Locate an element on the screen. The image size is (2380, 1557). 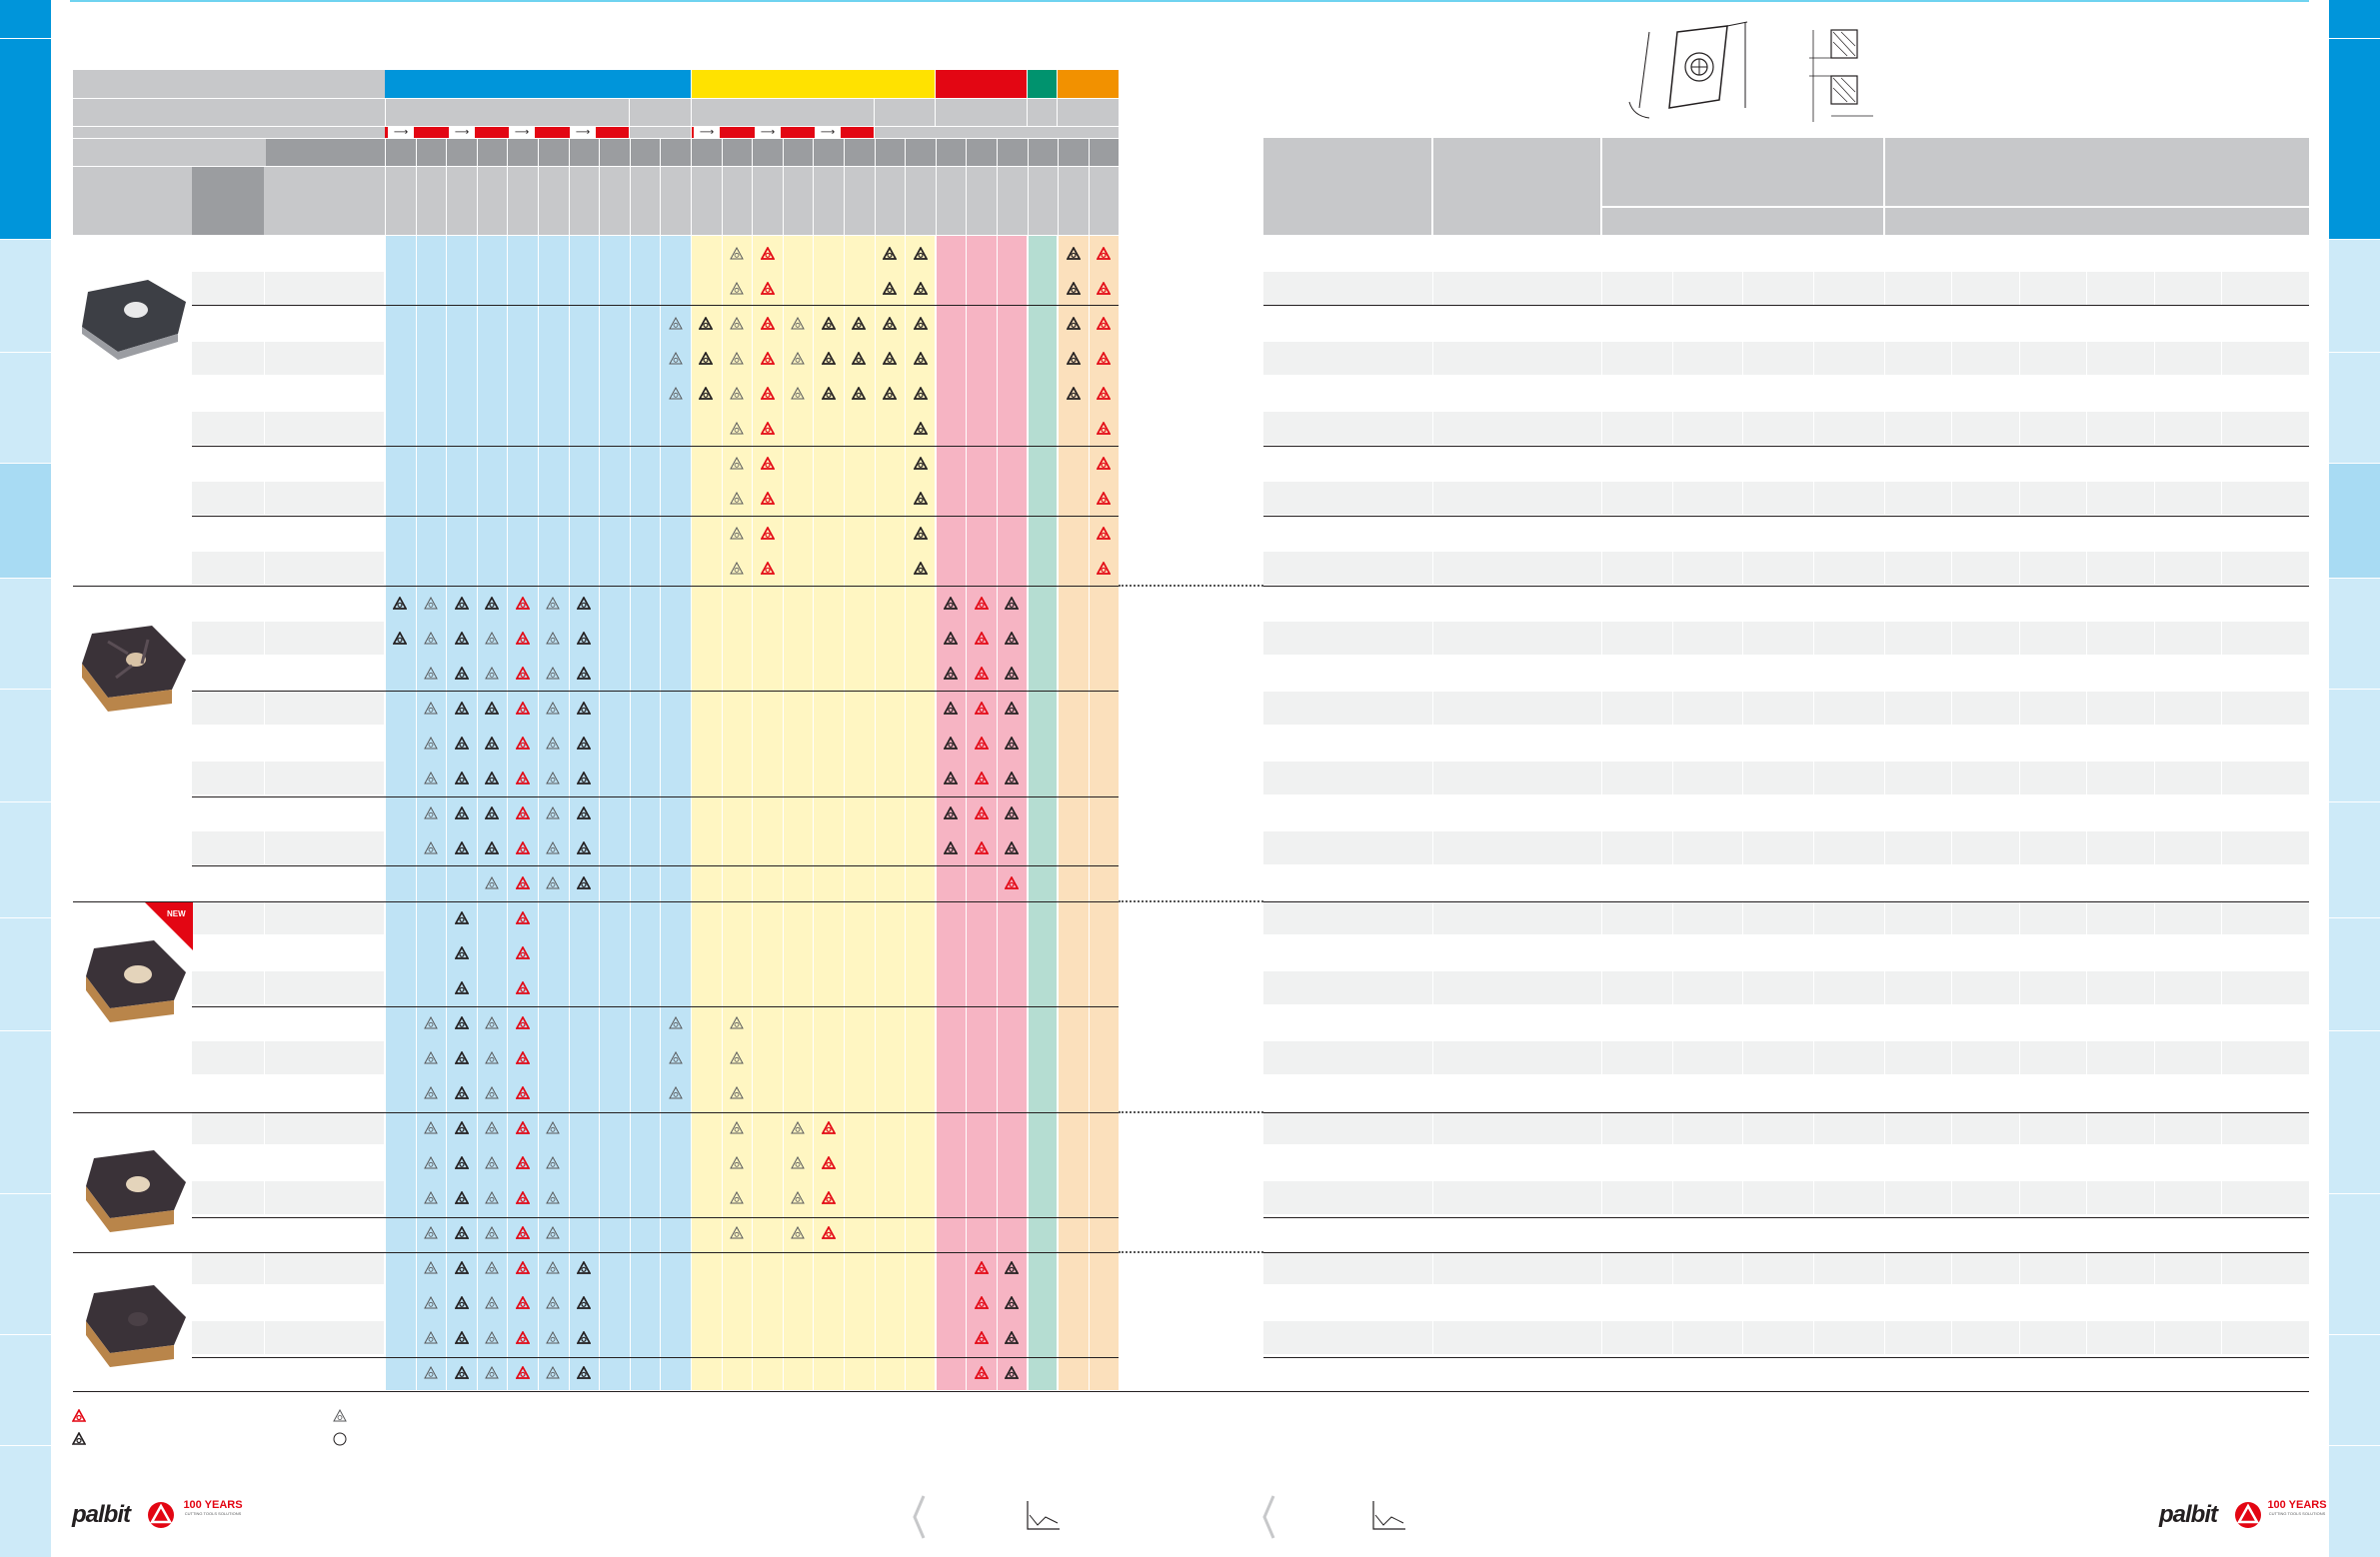
table-row-band is located at coordinates (288, 1337).